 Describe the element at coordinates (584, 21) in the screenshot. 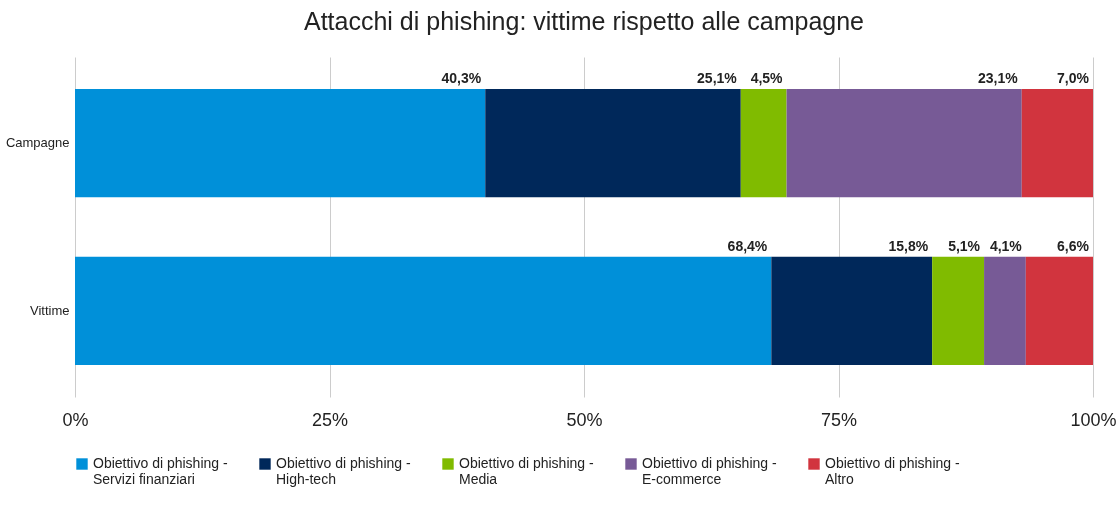

I see `chart-title: Attacchi di phishing: vittime rispetto alle campagne` at that location.